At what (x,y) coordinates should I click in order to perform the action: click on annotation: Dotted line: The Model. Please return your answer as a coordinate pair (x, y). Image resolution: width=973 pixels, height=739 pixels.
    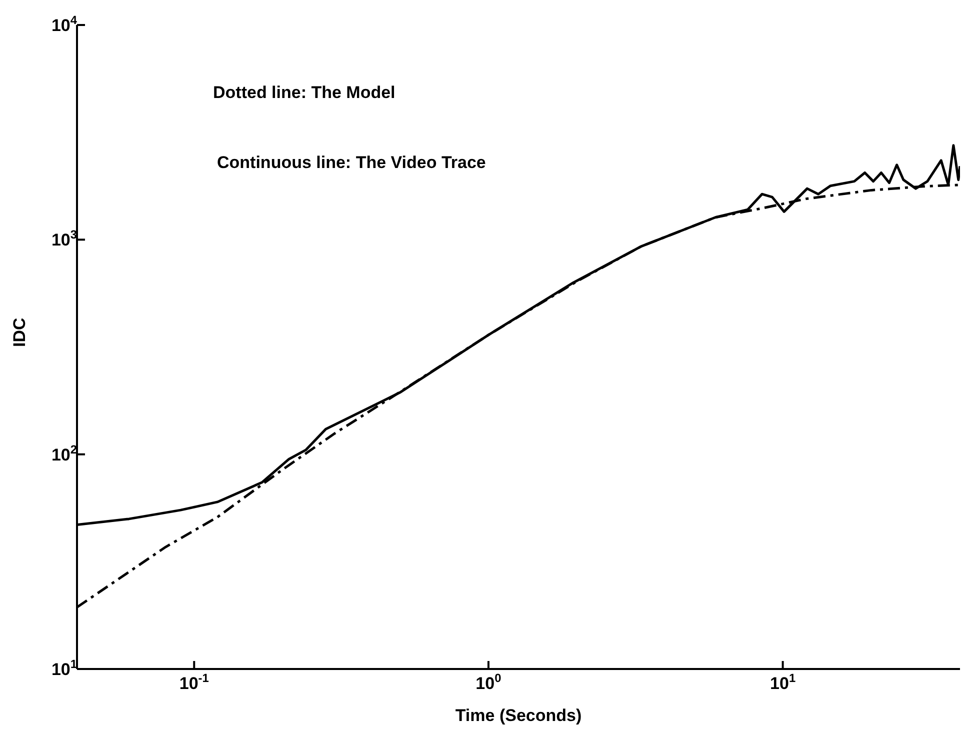
    Looking at the image, I should click on (304, 93).